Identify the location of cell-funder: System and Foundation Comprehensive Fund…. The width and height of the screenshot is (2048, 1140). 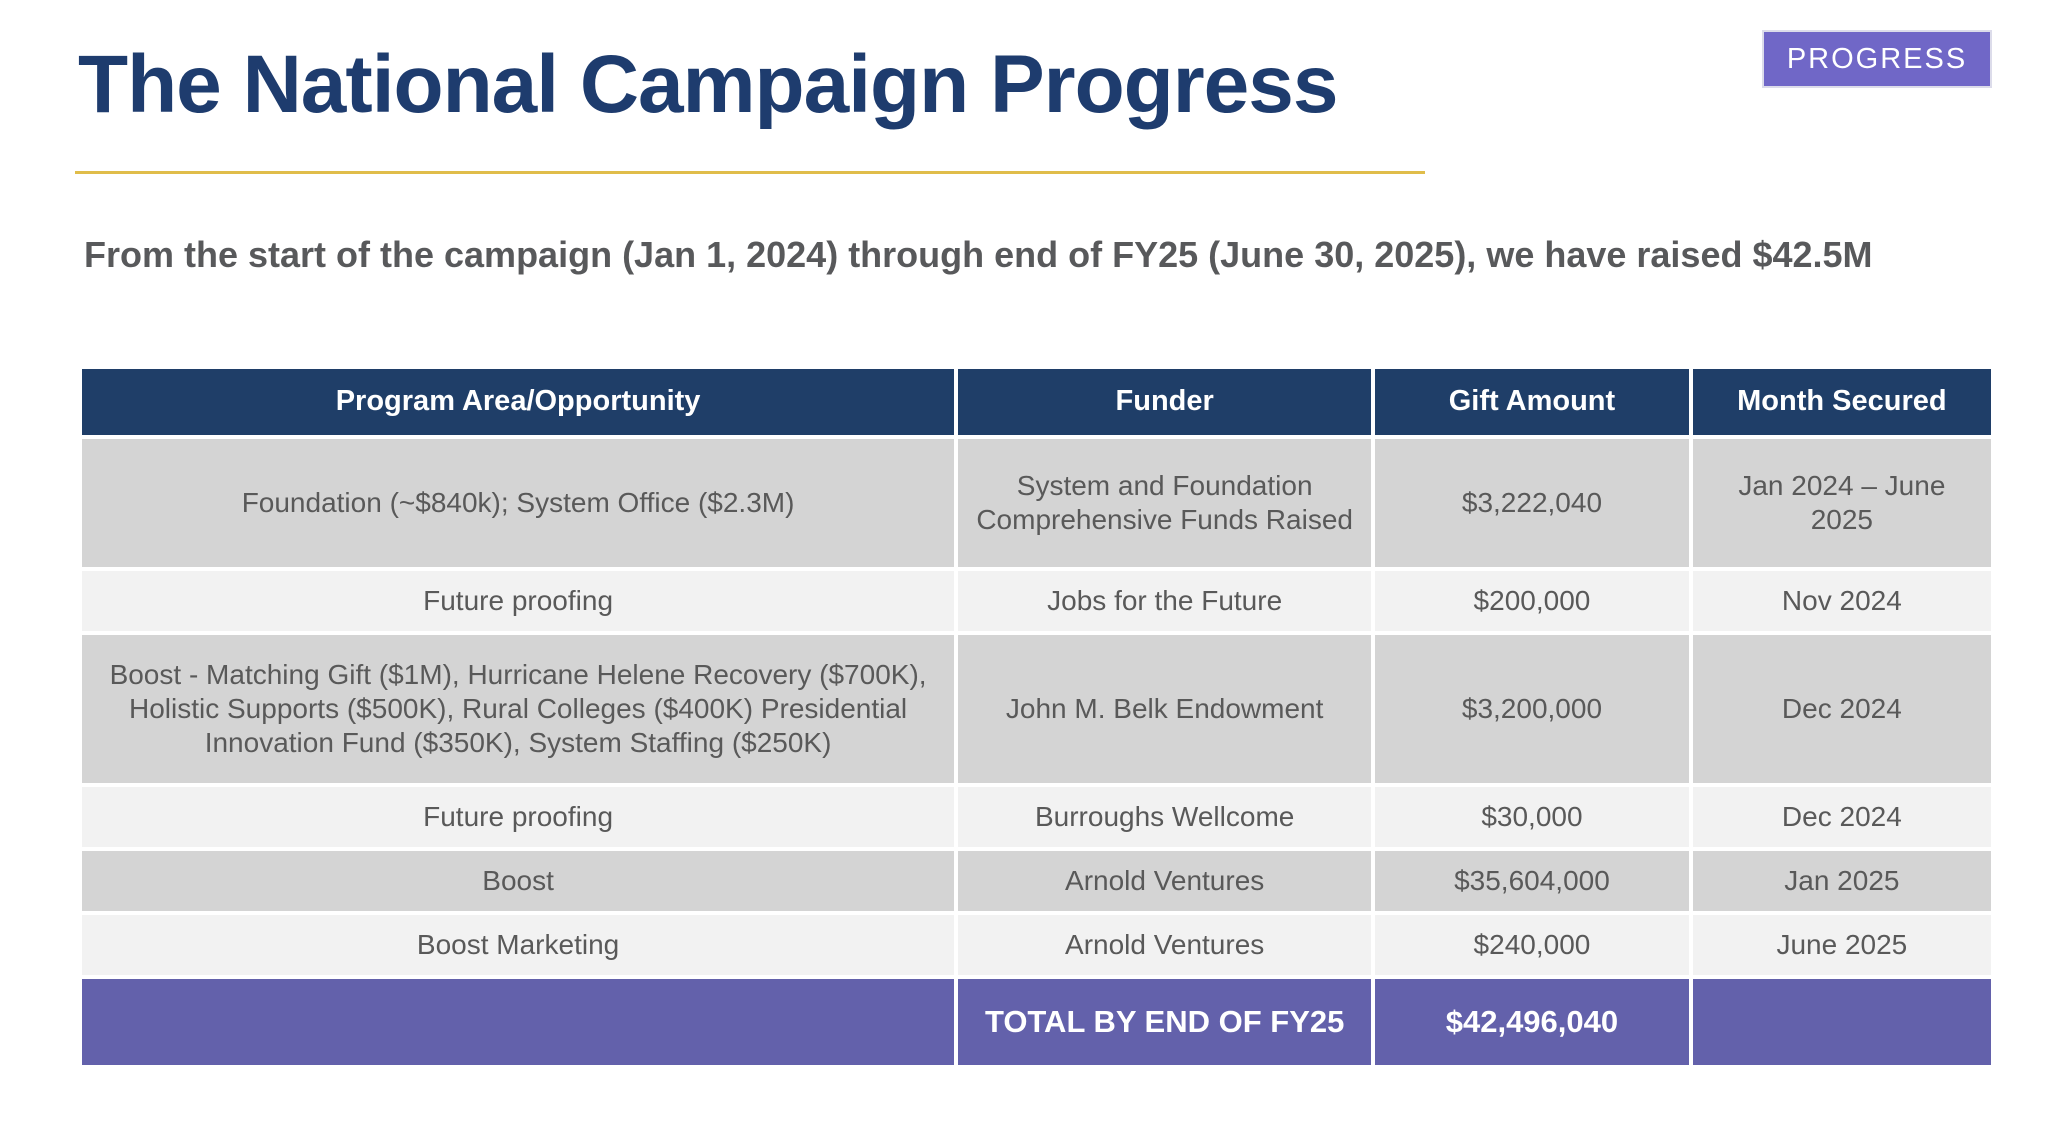
(1165, 503).